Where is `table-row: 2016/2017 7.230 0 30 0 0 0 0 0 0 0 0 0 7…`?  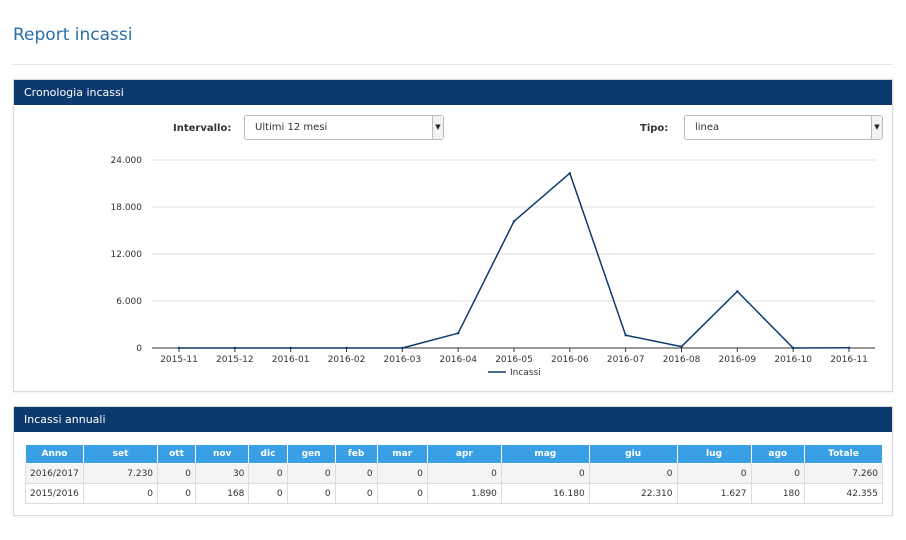
table-row: 2016/2017 7.230 0 30 0 0 0 0 0 0 0 0 0 7… is located at coordinates (454, 473).